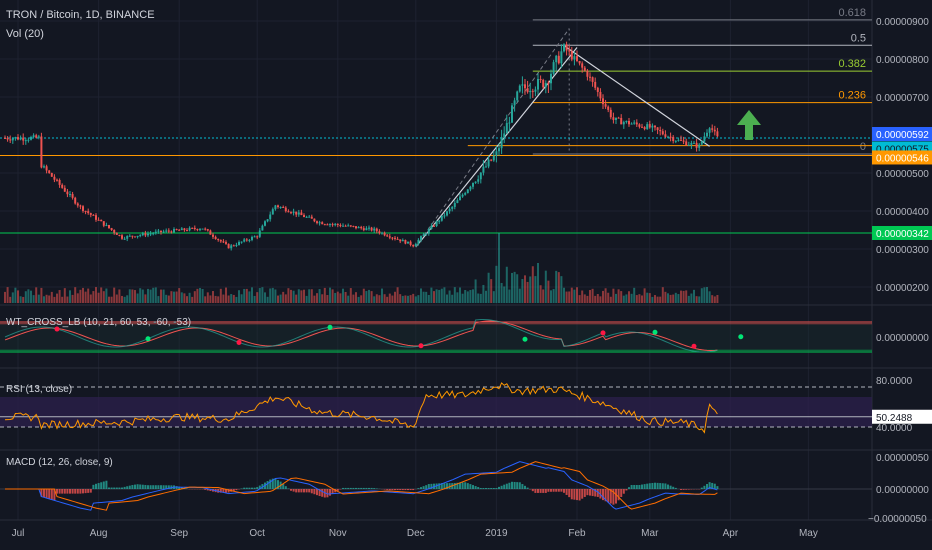 Image resolution: width=932 pixels, height=550 pixels. Describe the element at coordinates (902, 250) in the screenshot. I see `price-axis-tick: 0.00000300` at that location.